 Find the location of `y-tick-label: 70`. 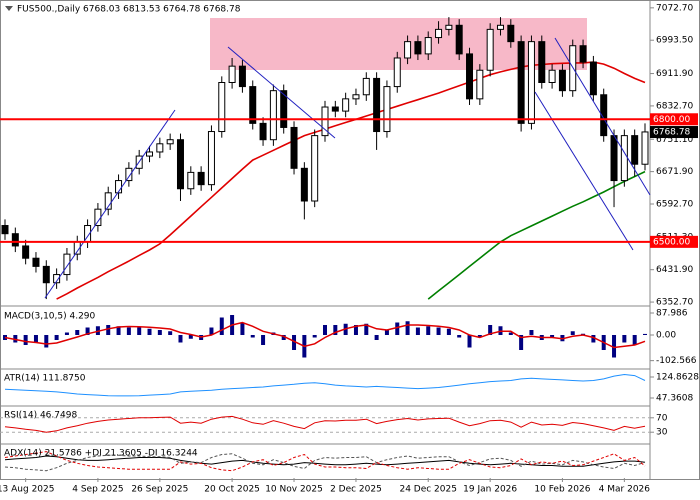

y-tick-label: 70 is located at coordinates (662, 418).